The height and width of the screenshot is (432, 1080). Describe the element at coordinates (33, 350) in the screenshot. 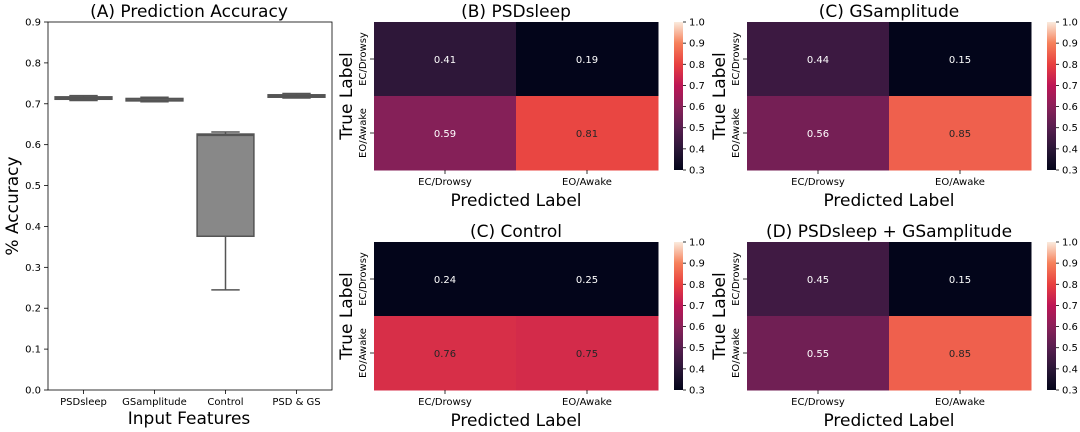

I see `y-tick-label: 0.1` at that location.